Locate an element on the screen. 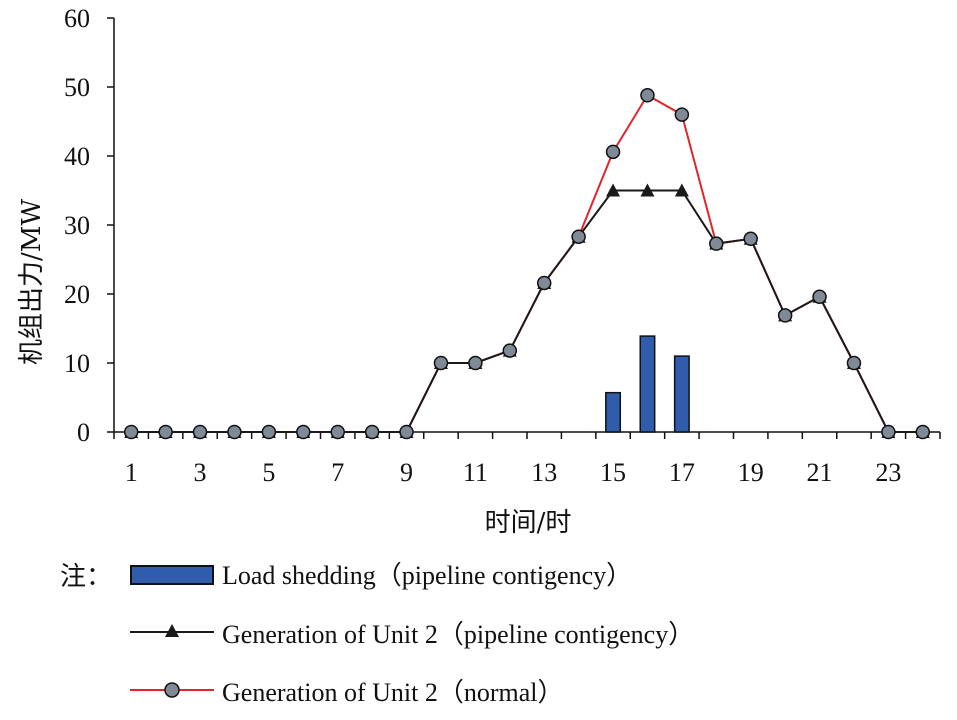 The image size is (957, 720). legend-item-normal: Generation of Unit 2（normal） is located at coordinates (347, 690).